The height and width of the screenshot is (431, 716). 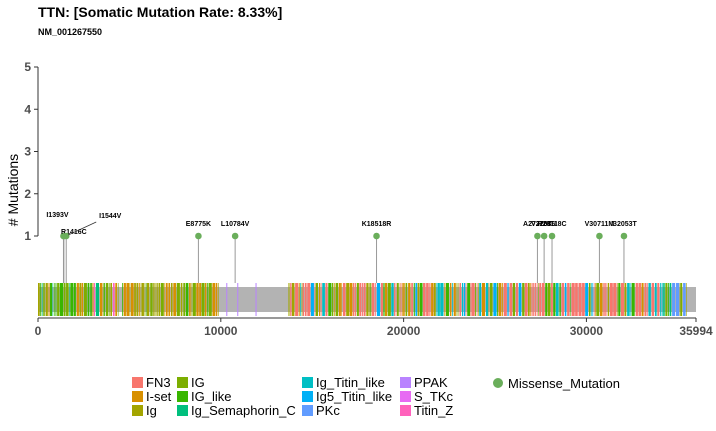 I want to click on legend-label: PKc, so click(x=328, y=410).